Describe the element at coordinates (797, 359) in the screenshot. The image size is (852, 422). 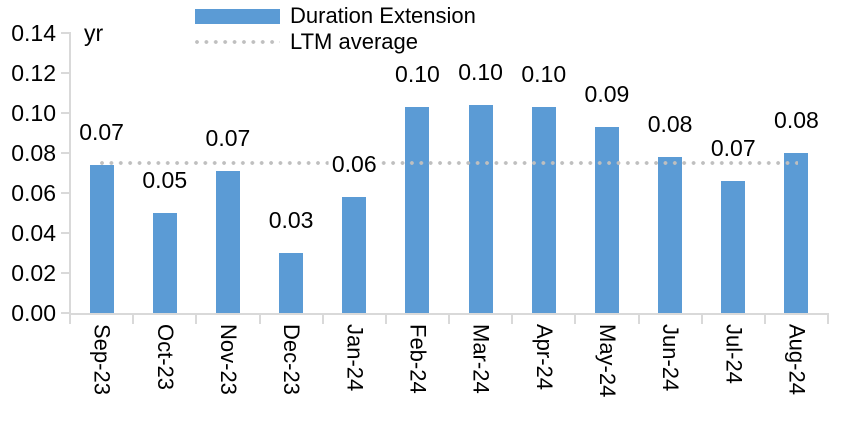
I see `x-axis-label: Aug-24` at that location.